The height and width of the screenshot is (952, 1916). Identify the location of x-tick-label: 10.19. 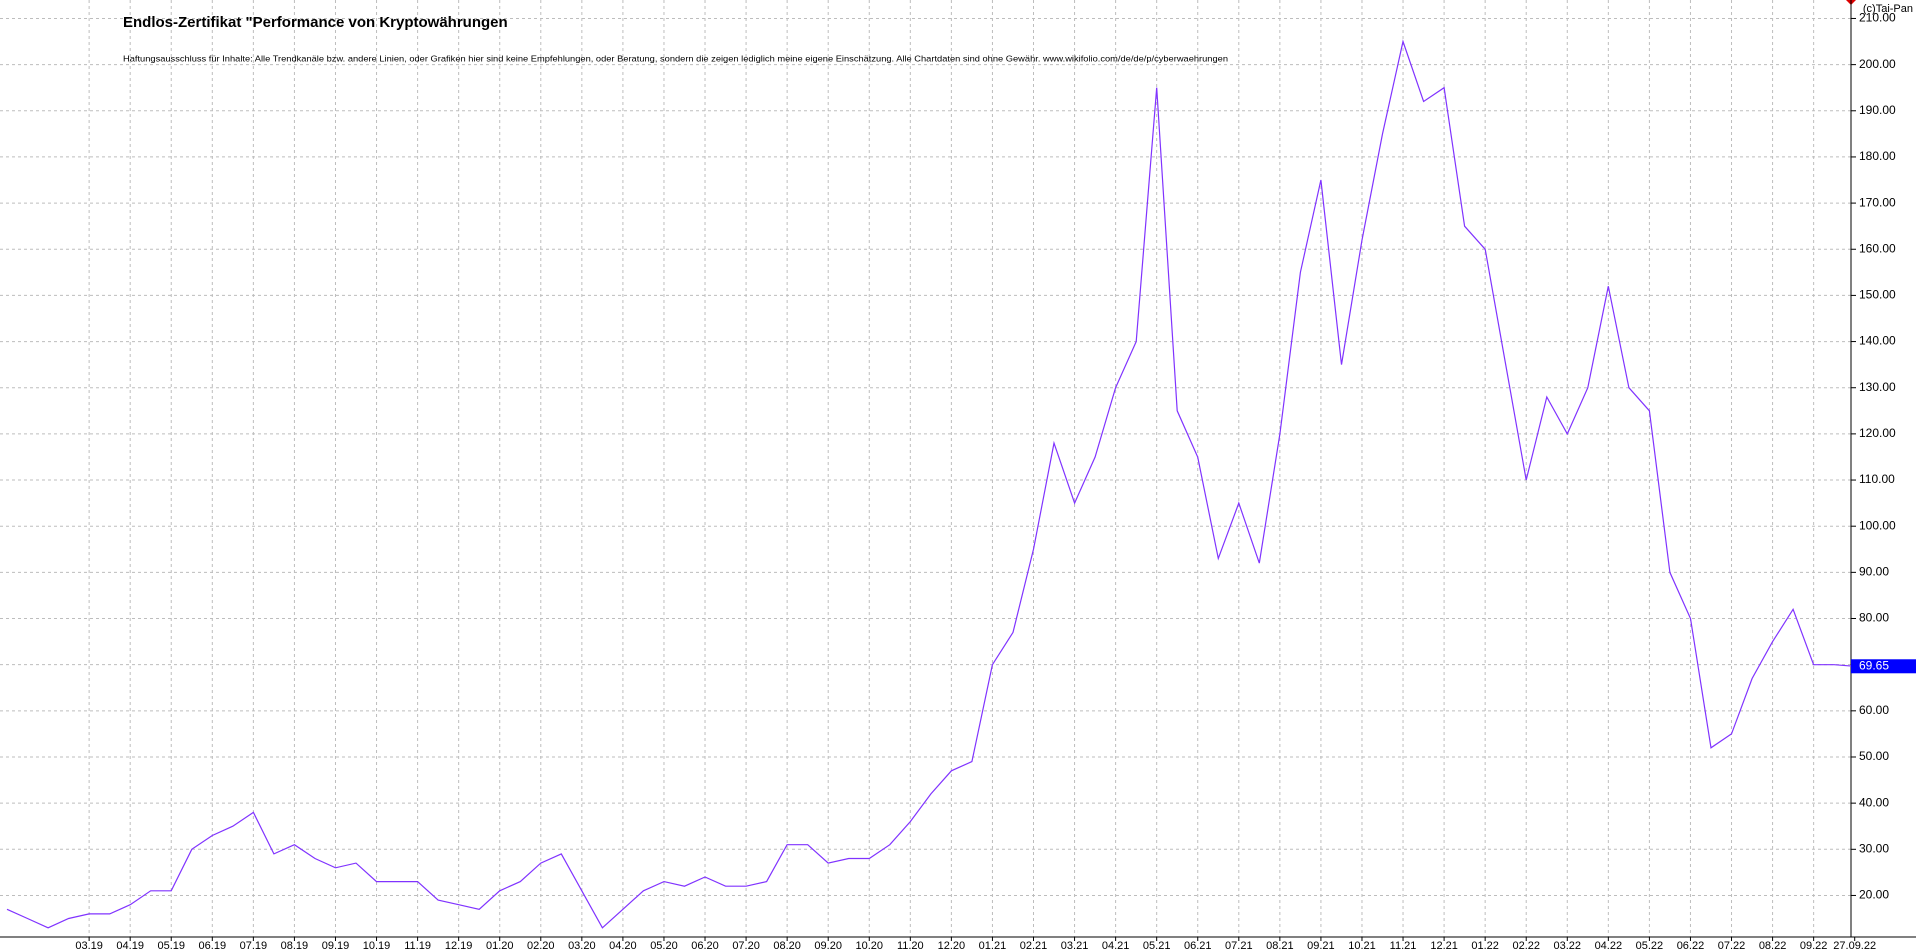
(377, 946).